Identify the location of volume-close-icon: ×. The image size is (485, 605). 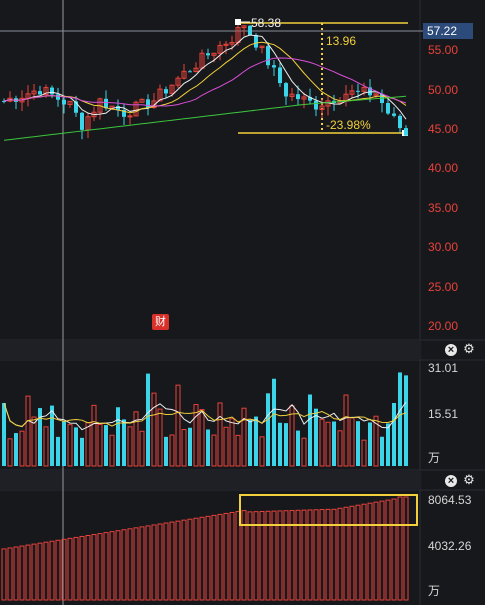
(451, 350).